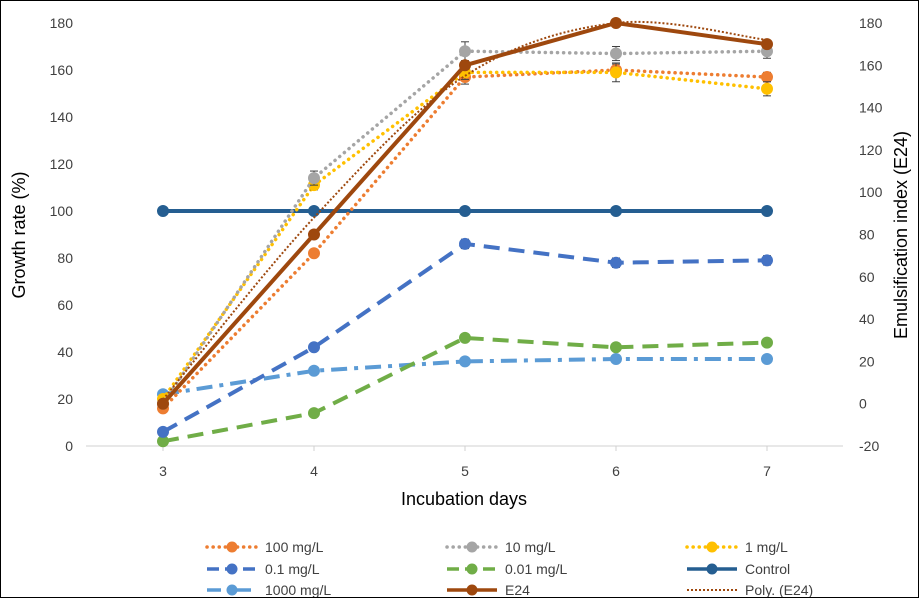 This screenshot has width=919, height=598. Describe the element at coordinates (517, 589) in the screenshot. I see `legend-label: E24` at that location.